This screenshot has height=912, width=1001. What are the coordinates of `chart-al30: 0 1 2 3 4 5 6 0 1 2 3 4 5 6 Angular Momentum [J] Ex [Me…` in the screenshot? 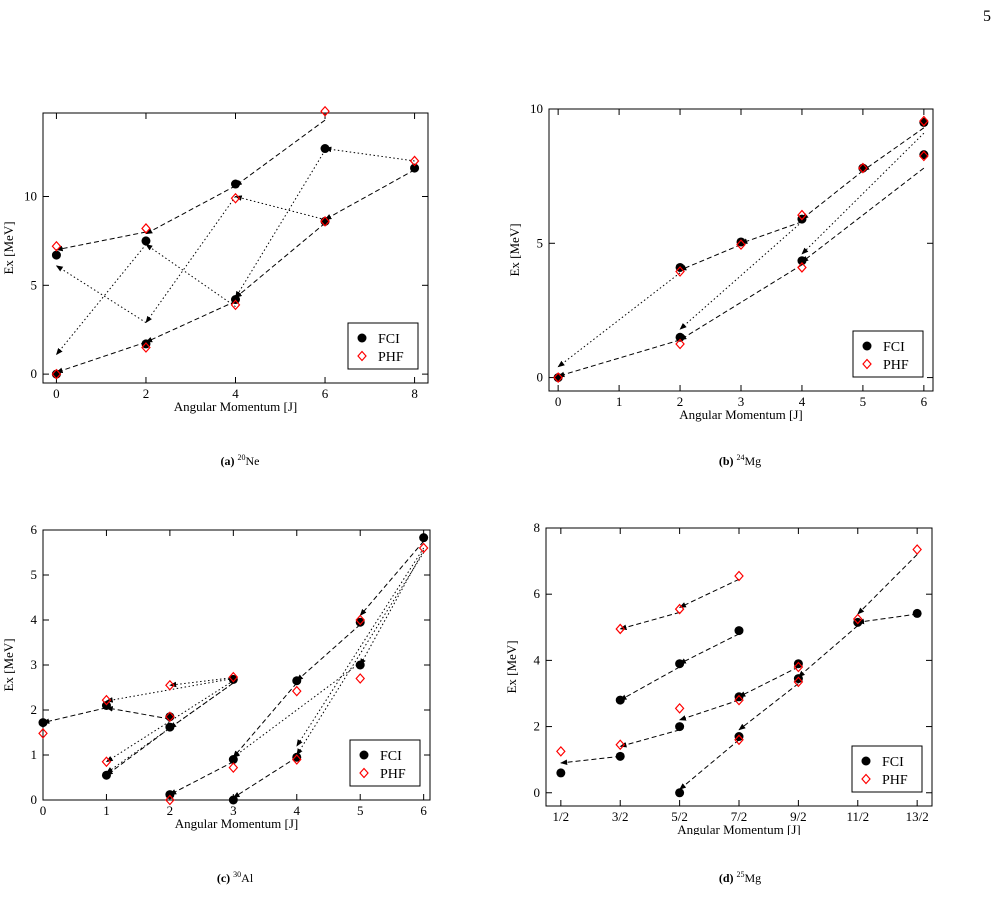 It's located at (216, 676).